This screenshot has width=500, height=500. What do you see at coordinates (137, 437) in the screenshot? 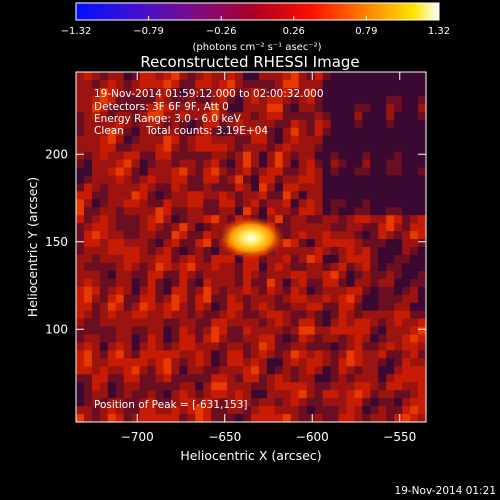
I see `x-tick-label: −700` at bounding box center [137, 437].